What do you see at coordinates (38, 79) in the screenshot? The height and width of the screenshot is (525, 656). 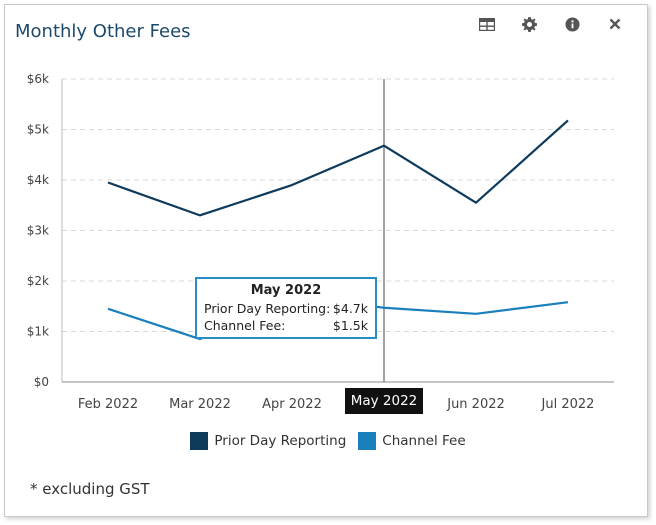 I see `y-tick-label: $6k` at bounding box center [38, 79].